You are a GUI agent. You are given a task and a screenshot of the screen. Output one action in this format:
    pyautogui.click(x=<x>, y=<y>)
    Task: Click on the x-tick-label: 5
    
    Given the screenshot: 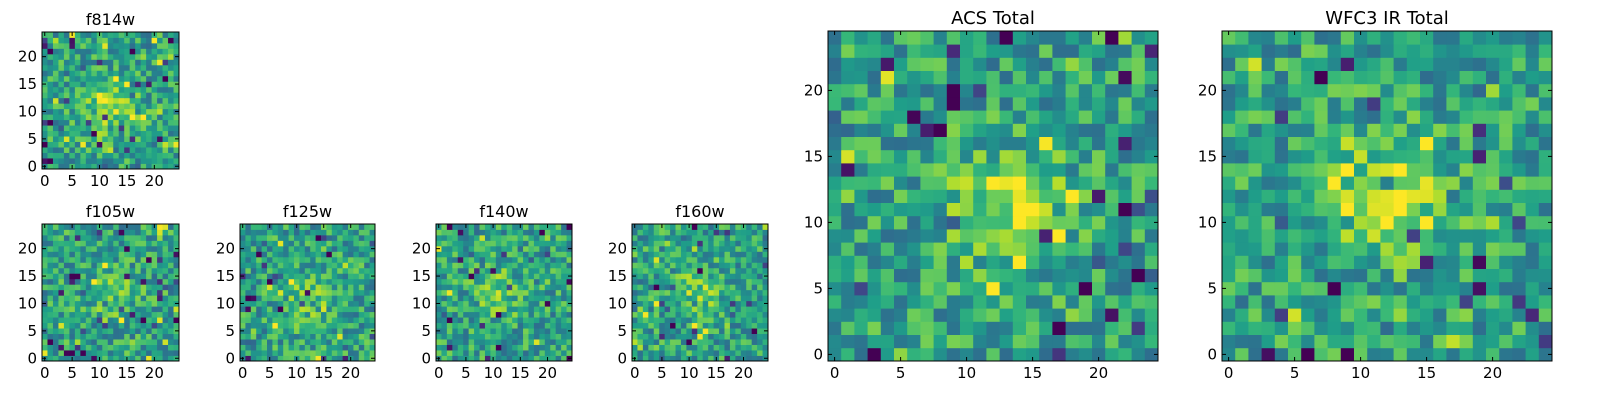 What is the action you would take?
    pyautogui.click(x=466, y=373)
    